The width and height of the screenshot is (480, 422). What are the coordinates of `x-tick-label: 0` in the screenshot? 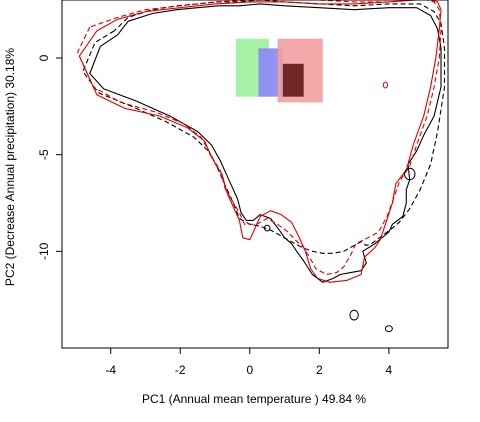 It's located at (249, 370).